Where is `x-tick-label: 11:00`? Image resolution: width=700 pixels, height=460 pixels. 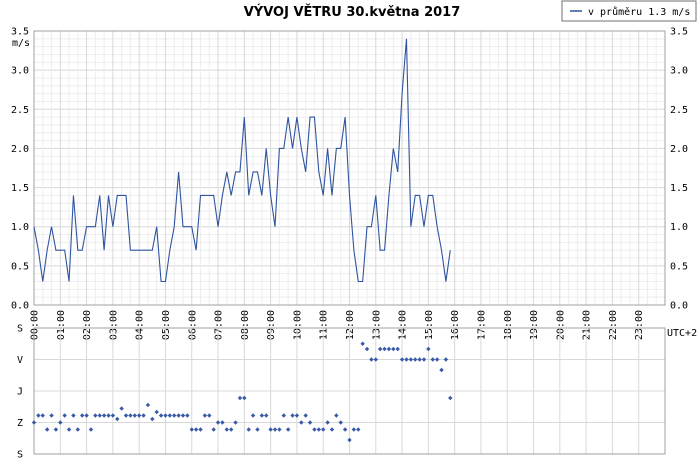 x-tick-label: 11:00 is located at coordinates (324, 325).